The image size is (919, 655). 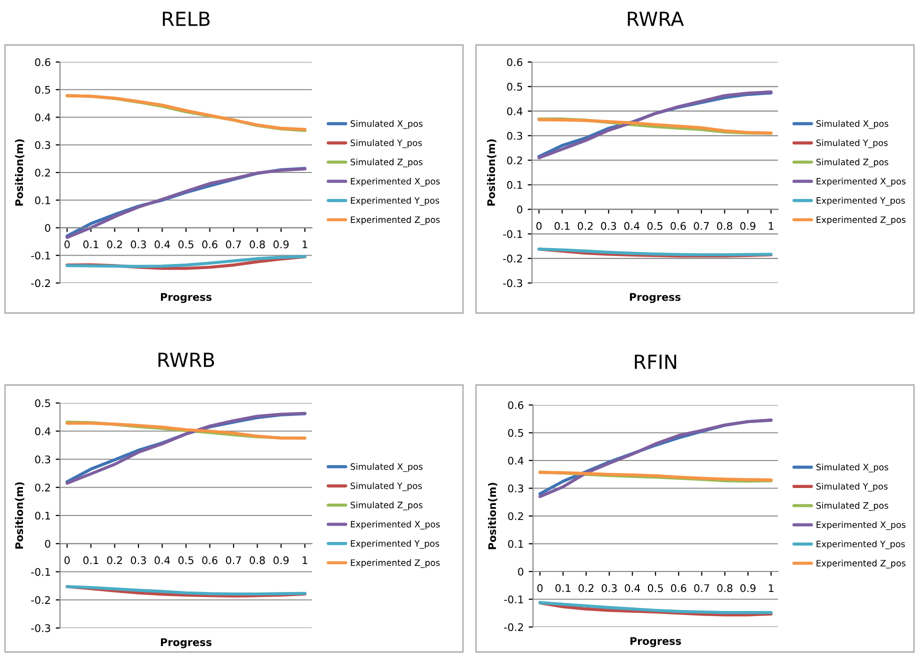 I want to click on chart-title: RWRB, so click(x=186, y=359).